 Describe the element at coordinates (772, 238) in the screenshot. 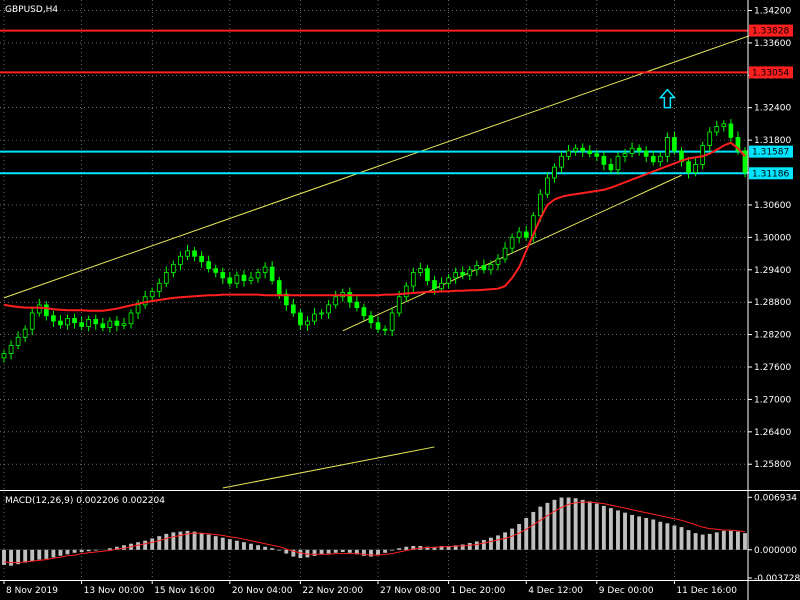

I see `price-tick-label: 1.30000` at that location.